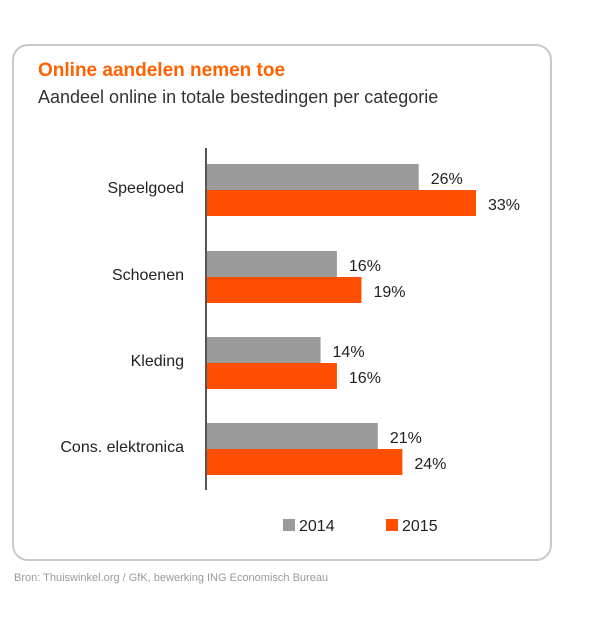 Image resolution: width=592 pixels, height=632 pixels. Describe the element at coordinates (317, 526) in the screenshot. I see `legend-label: 2014` at that location.